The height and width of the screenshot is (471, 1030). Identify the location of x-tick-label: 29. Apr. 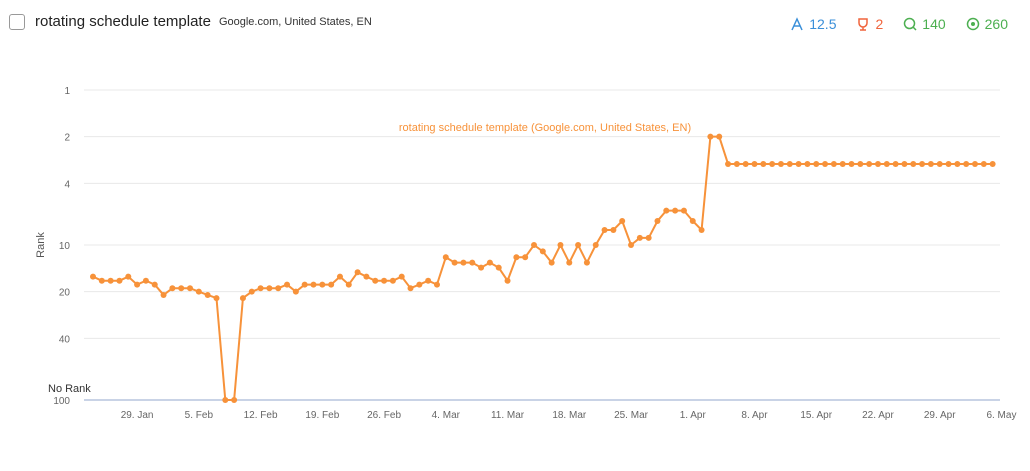
(940, 415).